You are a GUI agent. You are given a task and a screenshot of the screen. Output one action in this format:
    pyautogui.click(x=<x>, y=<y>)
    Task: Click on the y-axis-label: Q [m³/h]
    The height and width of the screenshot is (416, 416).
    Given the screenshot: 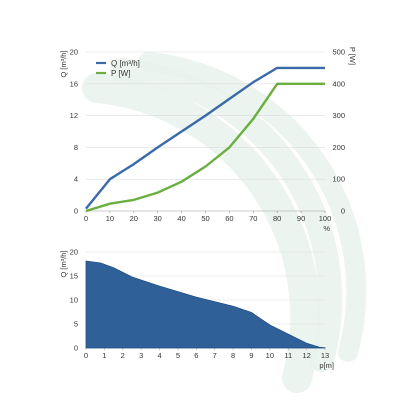 What is the action you would take?
    pyautogui.click(x=63, y=263)
    